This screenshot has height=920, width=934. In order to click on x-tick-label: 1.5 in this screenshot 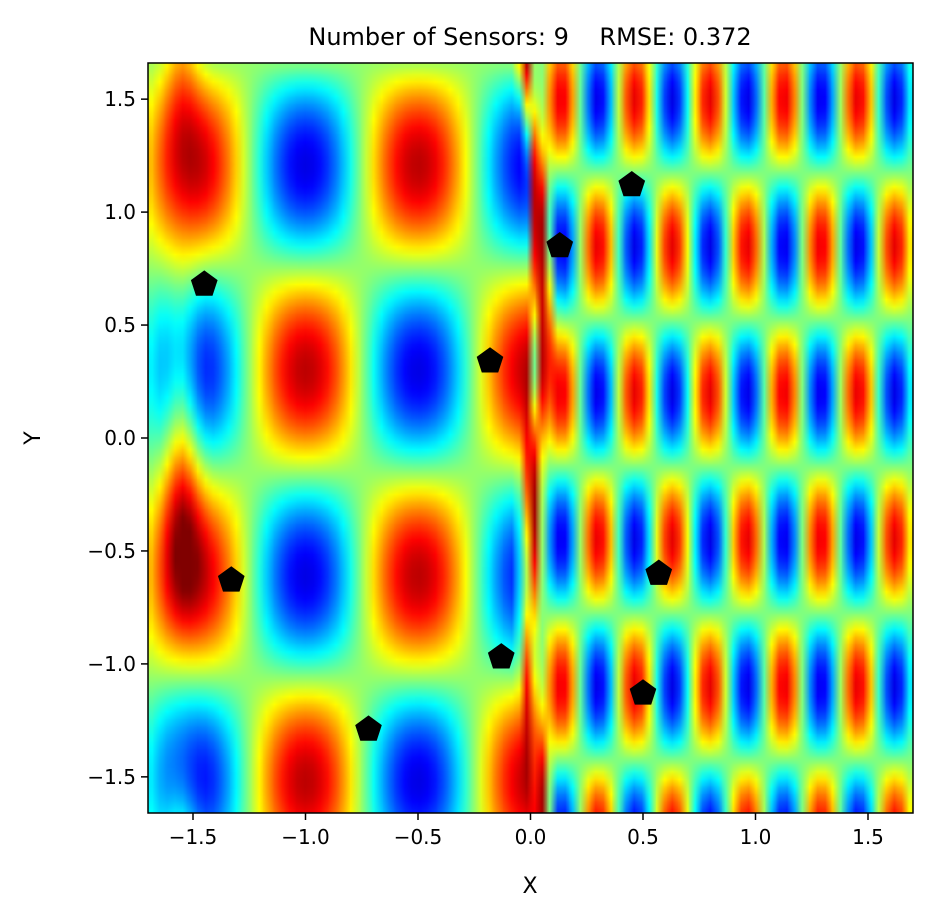, I will do `click(868, 837)`.